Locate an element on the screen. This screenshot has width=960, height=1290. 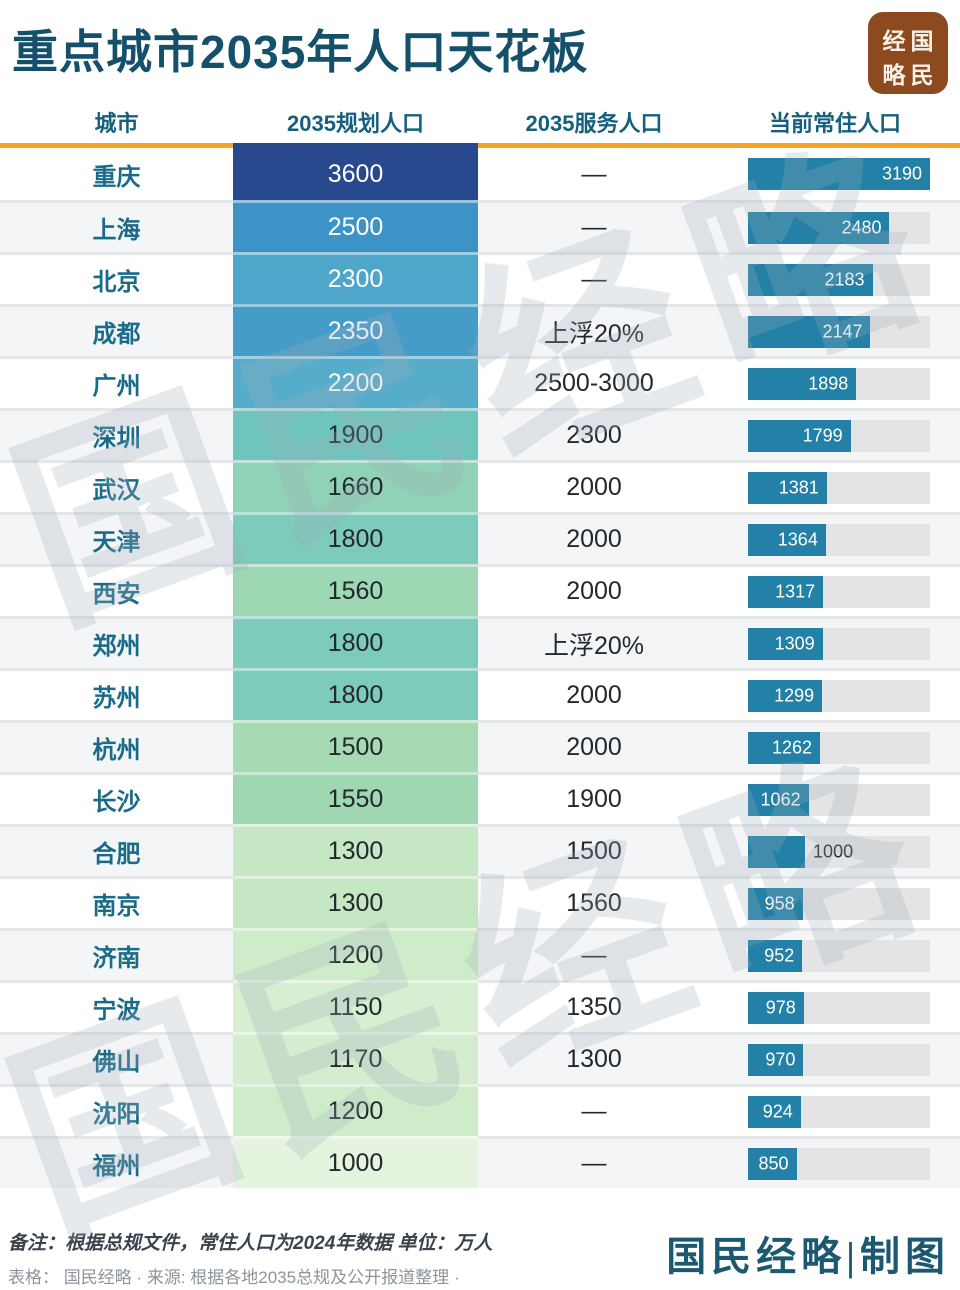
current-population-cell: 1364 is located at coordinates (835, 538).